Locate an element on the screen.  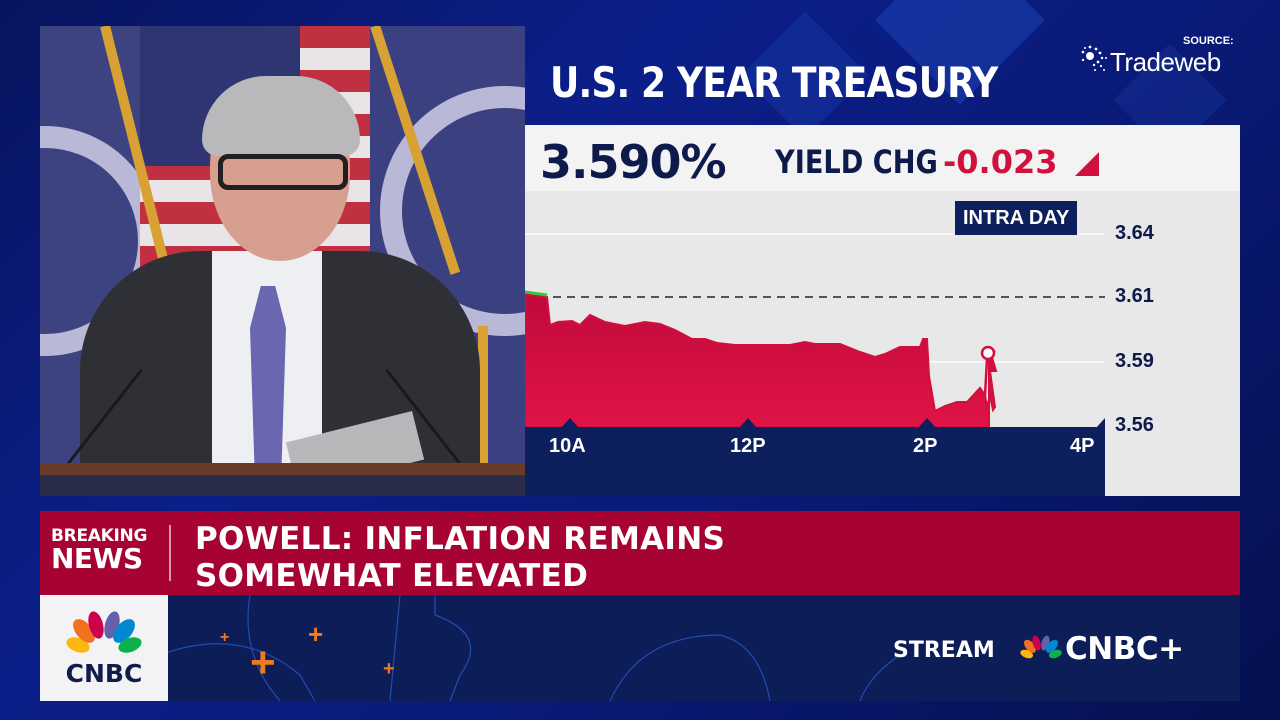
tradeweb-wordmark: Tradeweb is located at coordinates (1165, 62).